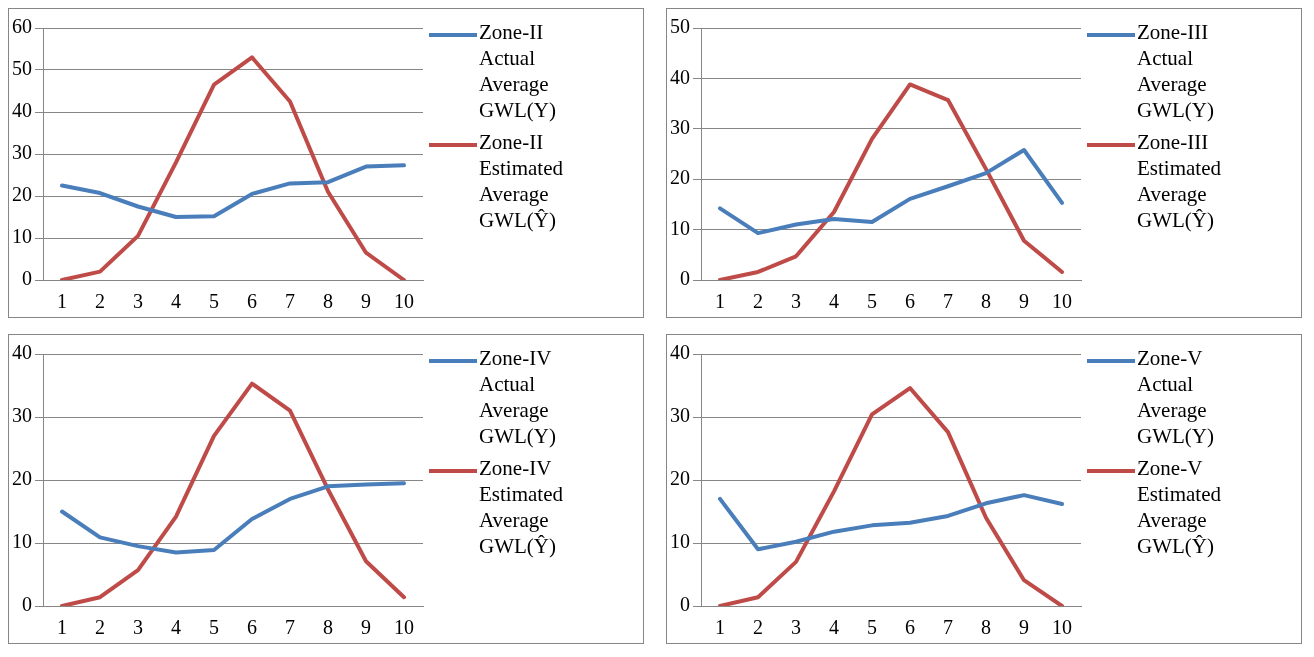 The image size is (1314, 657). Describe the element at coordinates (1176, 71) in the screenshot. I see `legend-label: Zone-III Actual Average GWL(Y)` at that location.